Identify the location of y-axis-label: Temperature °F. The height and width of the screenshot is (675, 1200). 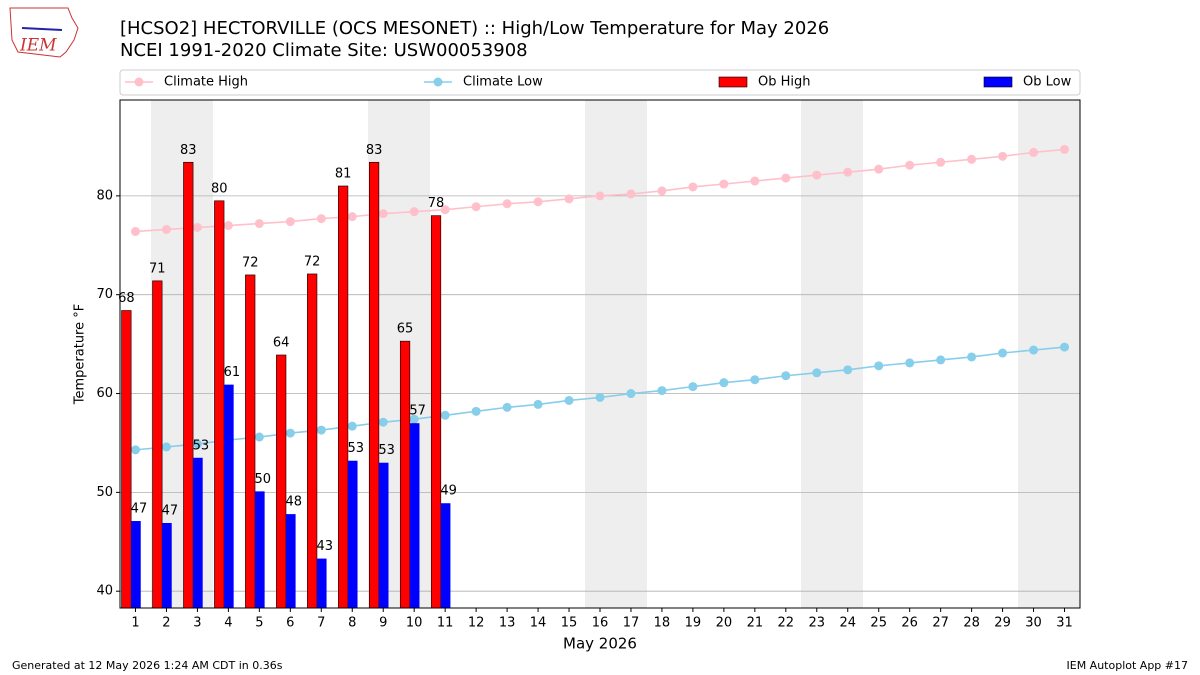
(80, 354).